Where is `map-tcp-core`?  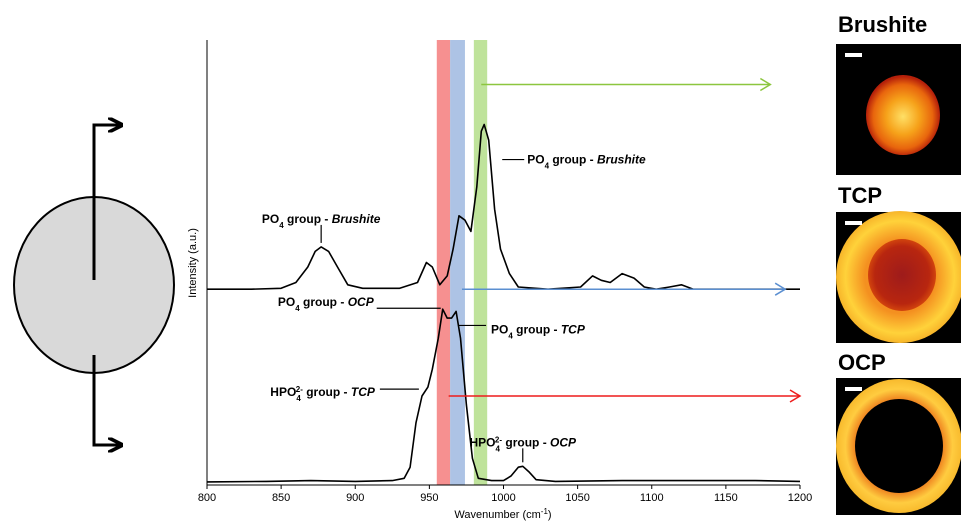
map-tcp-core is located at coordinates (902, 275).